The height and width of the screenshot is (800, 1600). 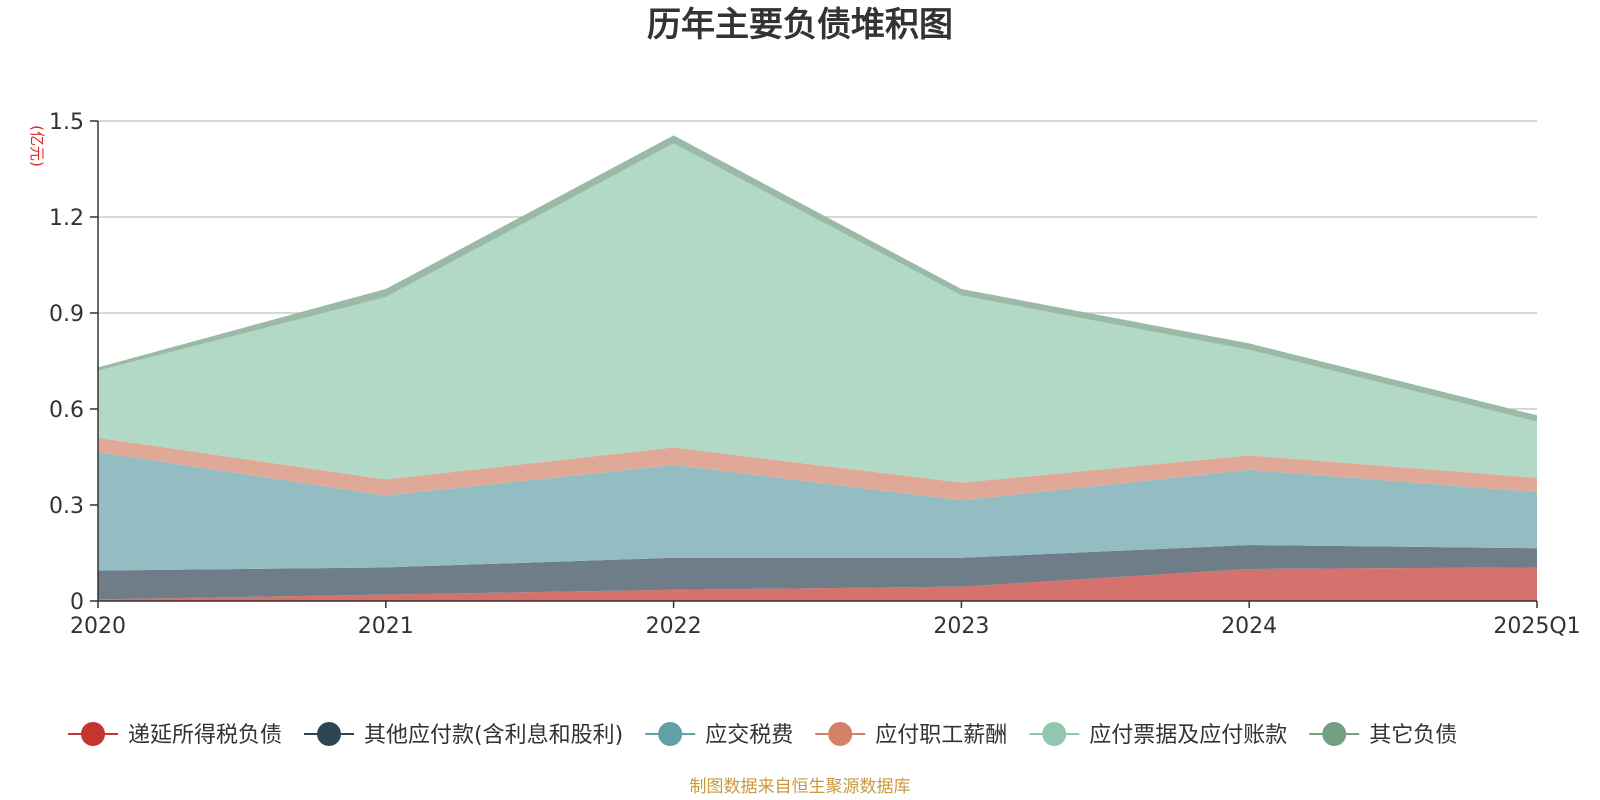 I want to click on legend-item-1: 其他应付款(含利息和股利), so click(x=463, y=735).